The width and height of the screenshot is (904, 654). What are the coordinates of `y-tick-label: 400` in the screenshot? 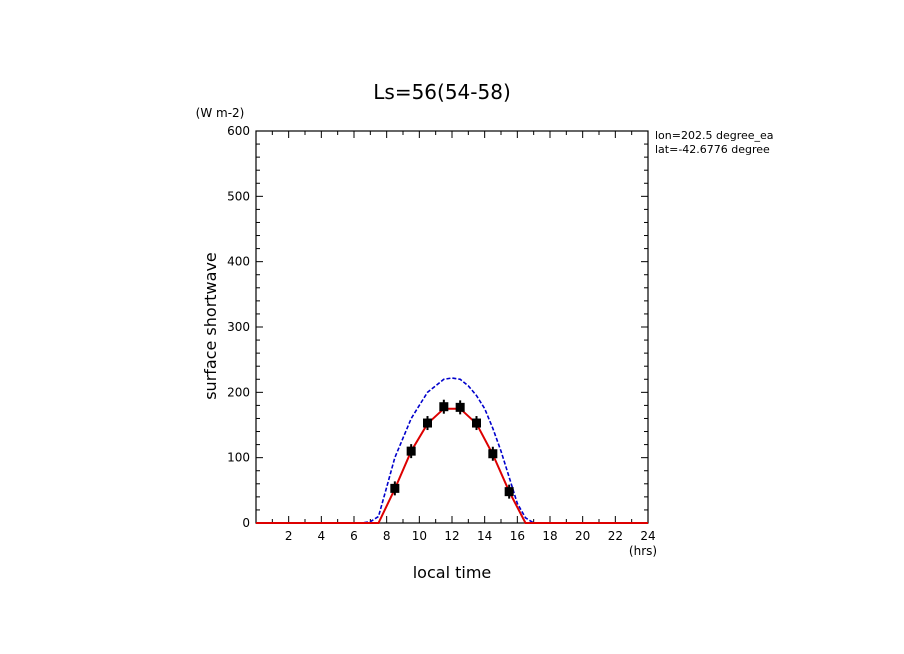 It's located at (238, 262).